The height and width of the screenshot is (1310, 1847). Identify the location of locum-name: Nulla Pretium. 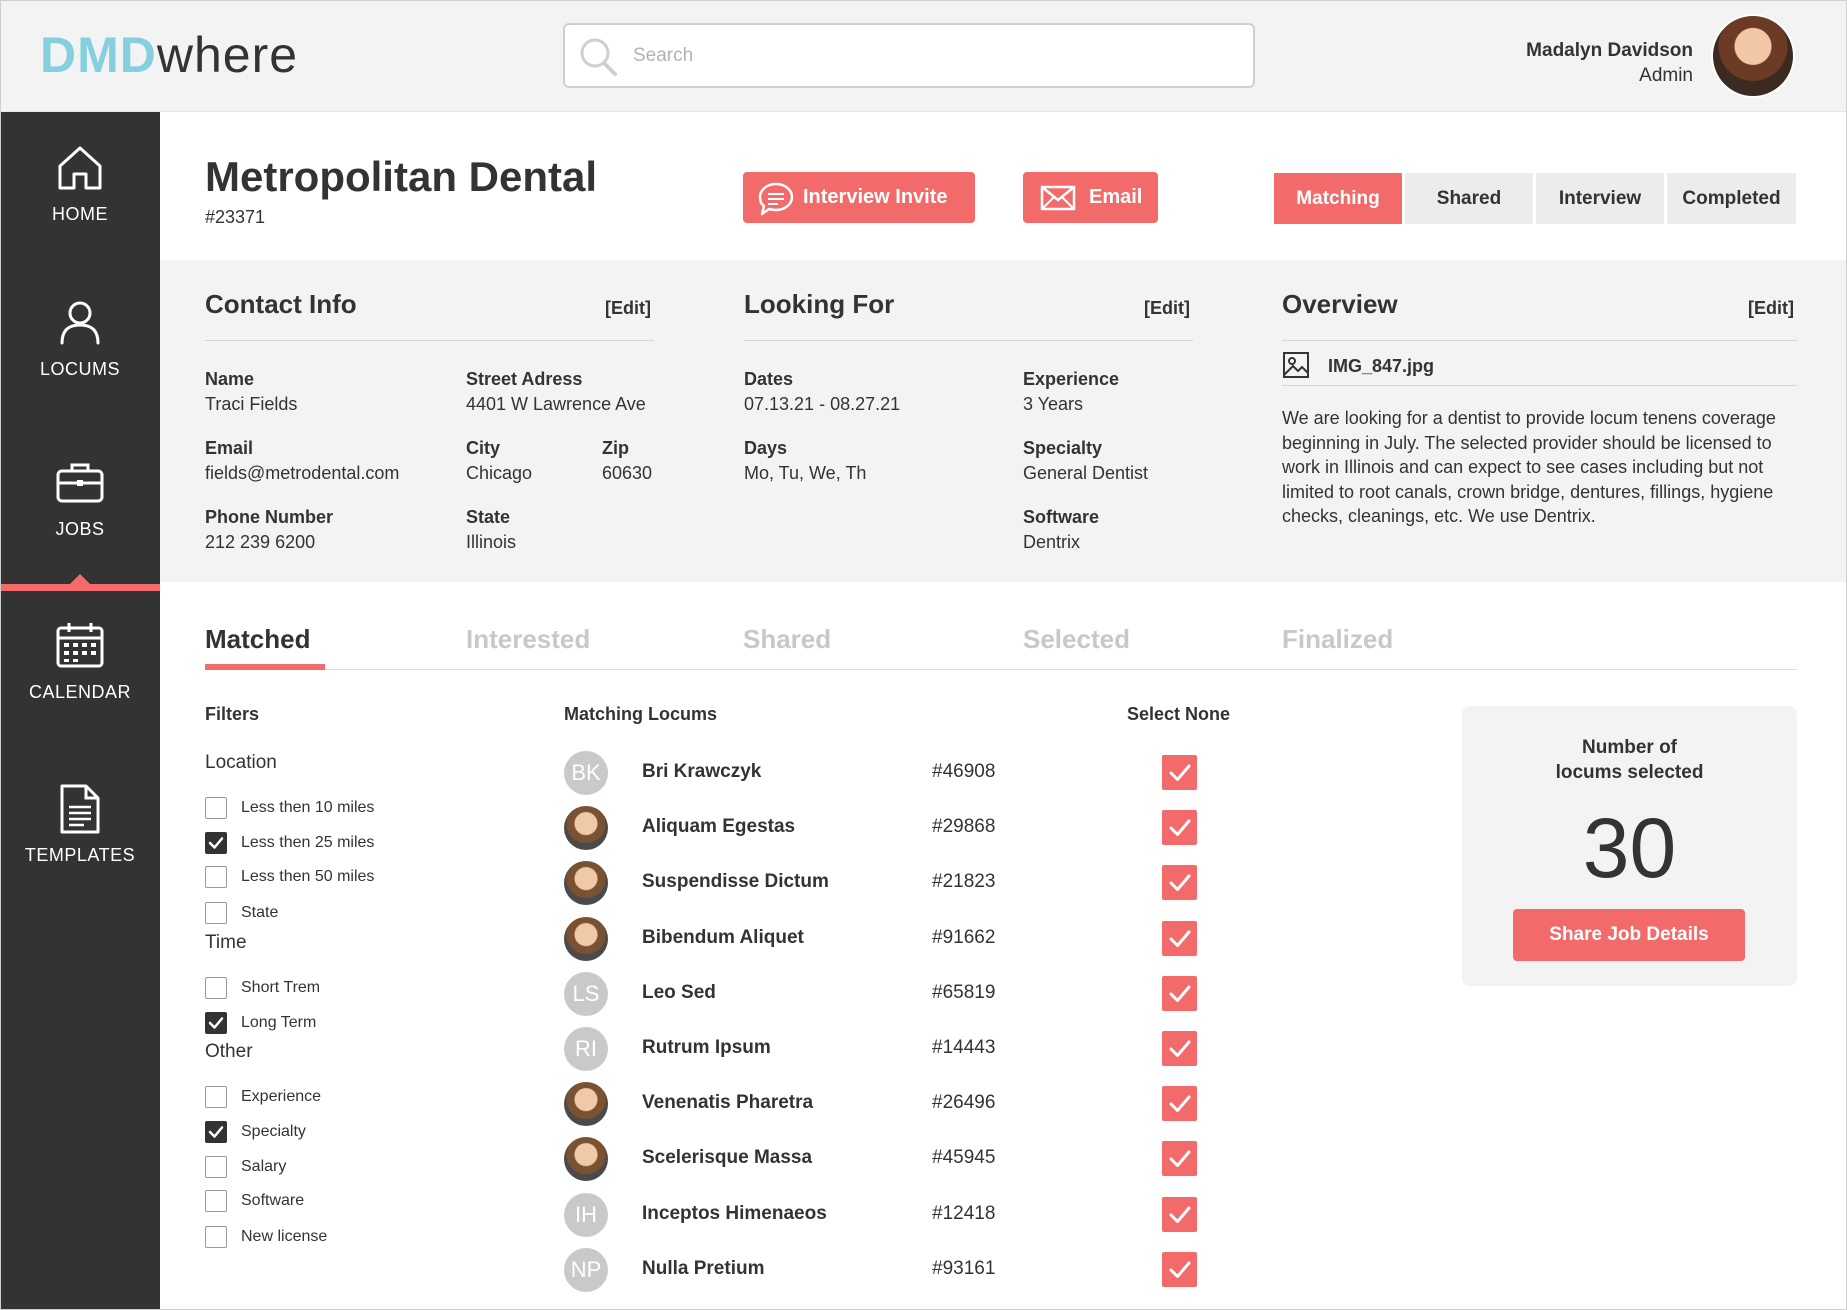
(703, 1268).